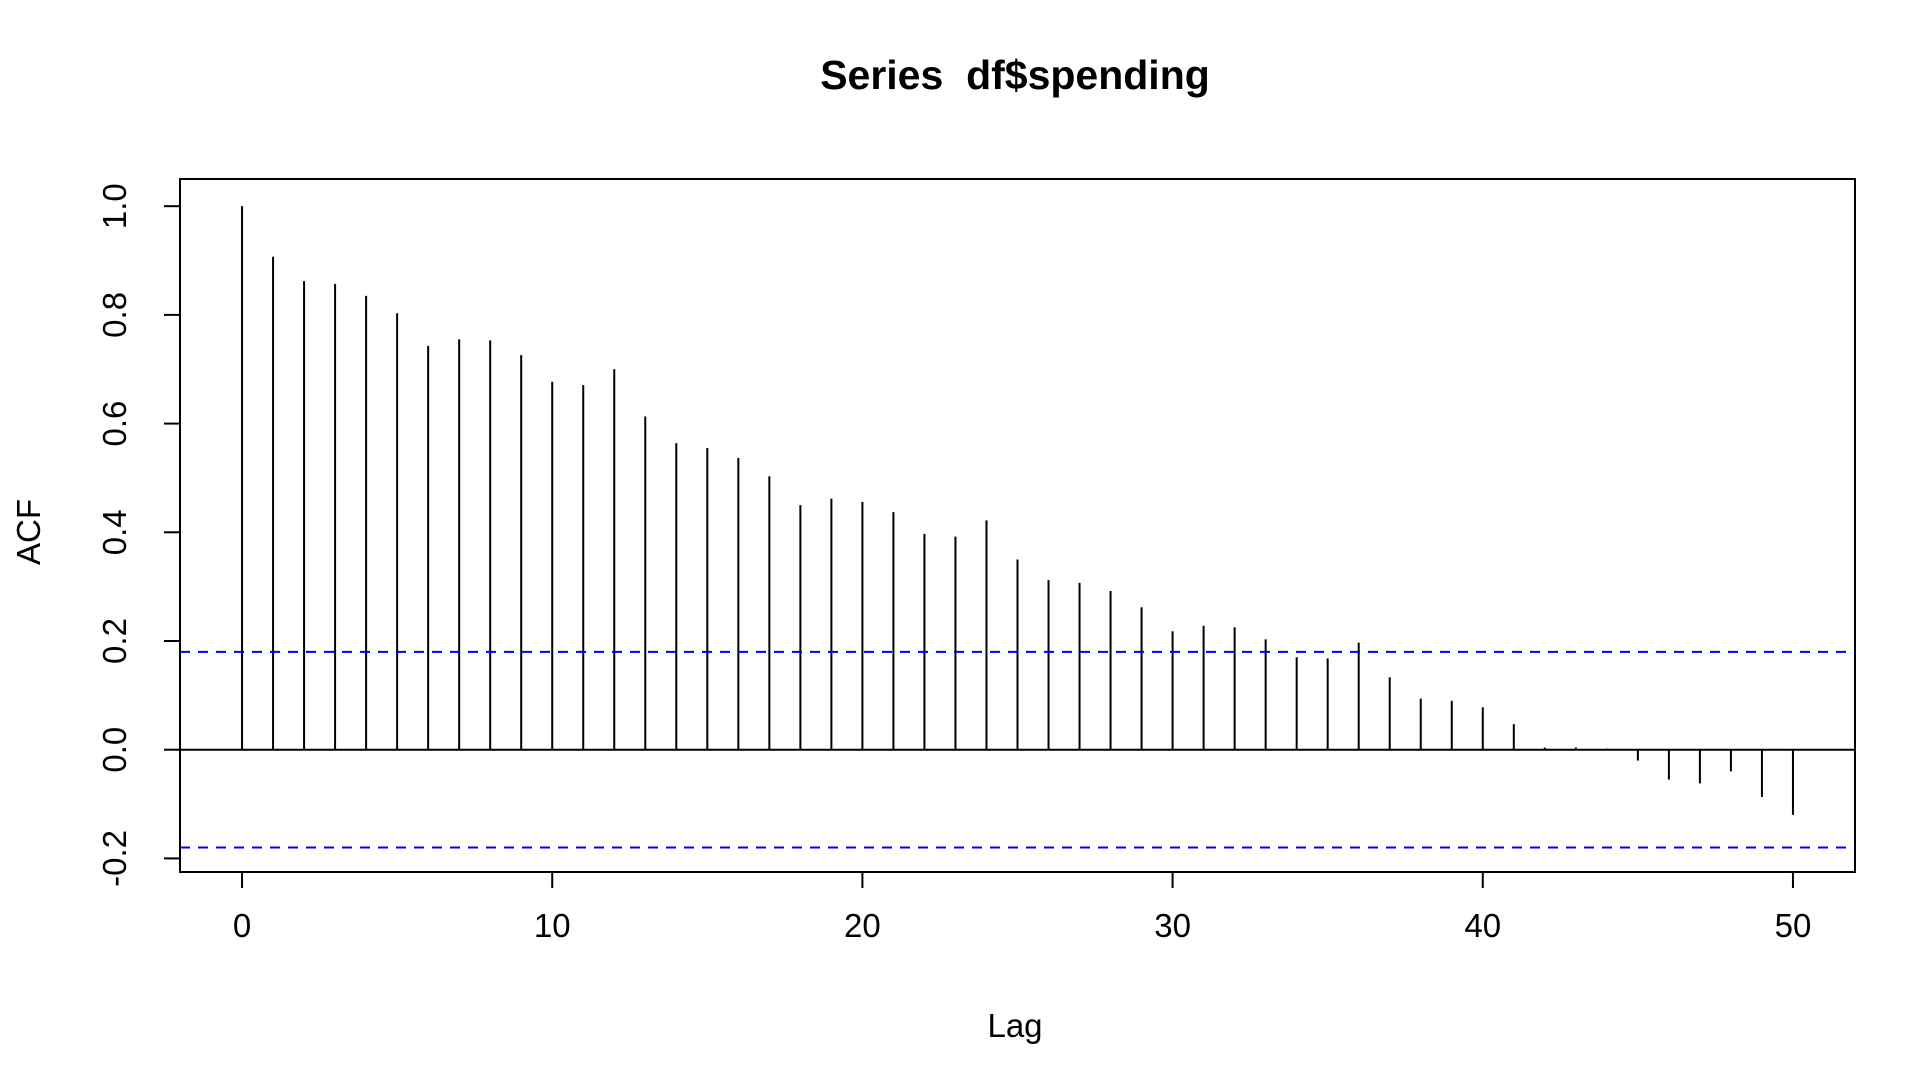 This screenshot has width=1920, height=1085. What do you see at coordinates (114, 750) in the screenshot?
I see `y-tick-label: 0.0` at bounding box center [114, 750].